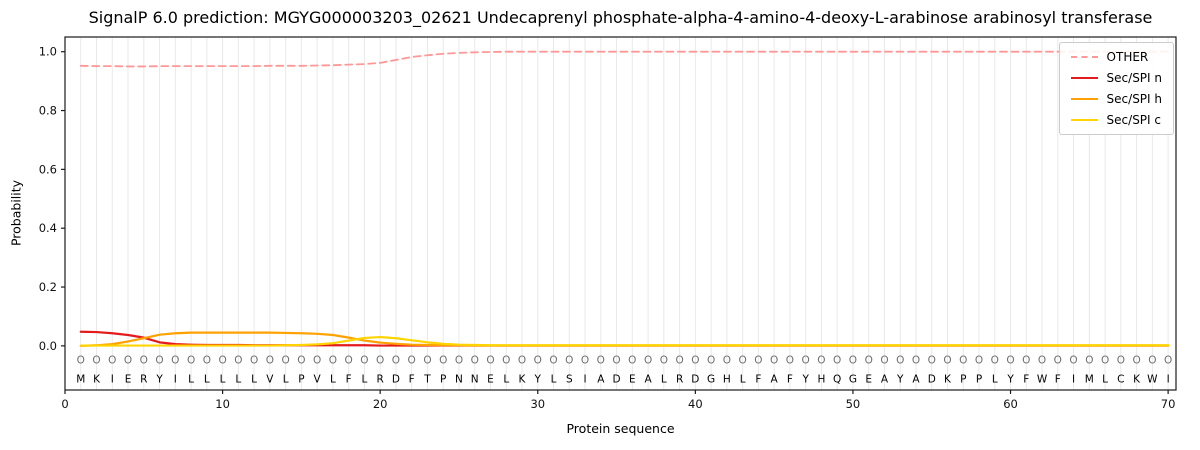 Image resolution: width=1200 pixels, height=450 pixels. Describe the element at coordinates (48, 346) in the screenshot. I see `y-tick-label: 0.0` at that location.